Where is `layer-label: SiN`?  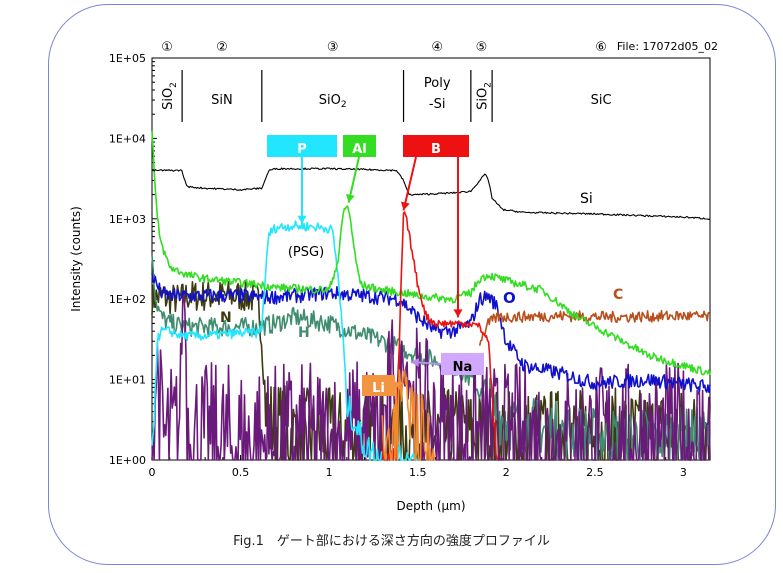
layer-label: SiN is located at coordinates (222, 100).